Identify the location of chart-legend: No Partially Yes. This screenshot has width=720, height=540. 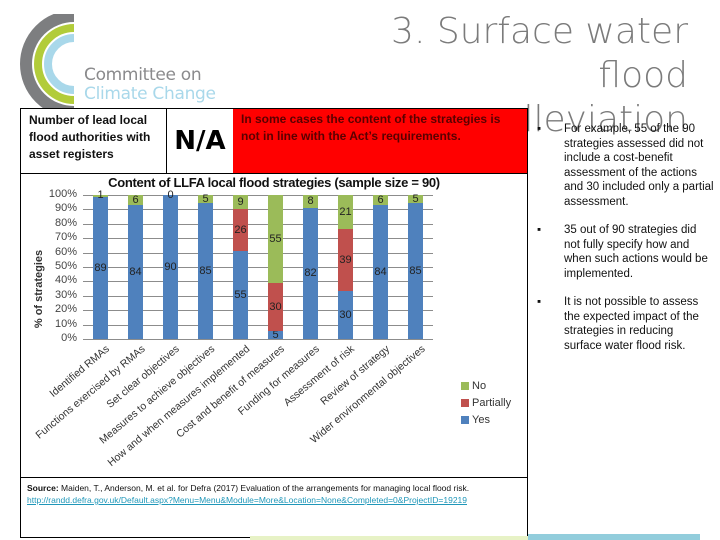
(486, 402).